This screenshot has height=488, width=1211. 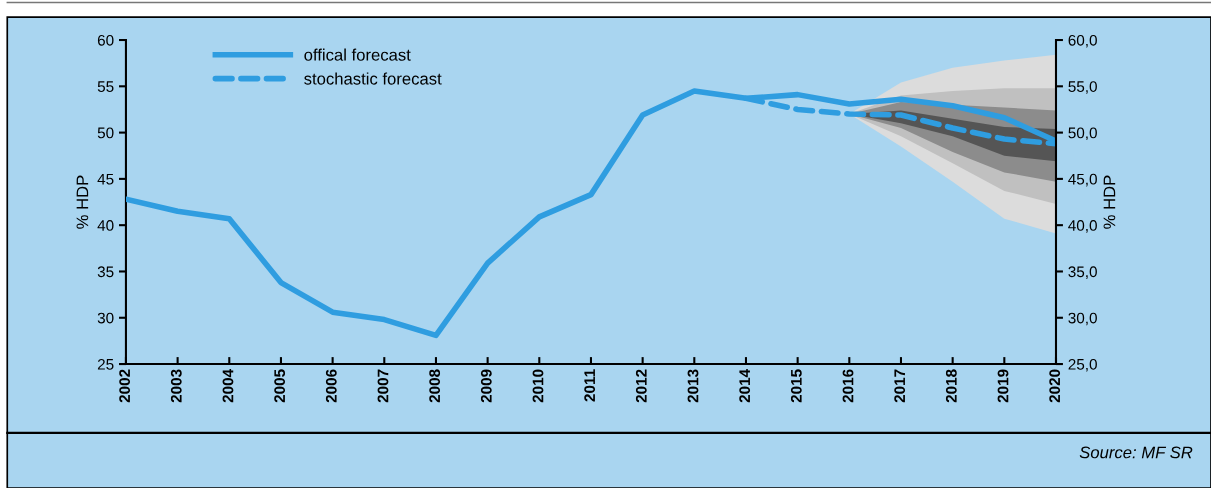 I want to click on x-tick-label: 2006, so click(x=331, y=386).